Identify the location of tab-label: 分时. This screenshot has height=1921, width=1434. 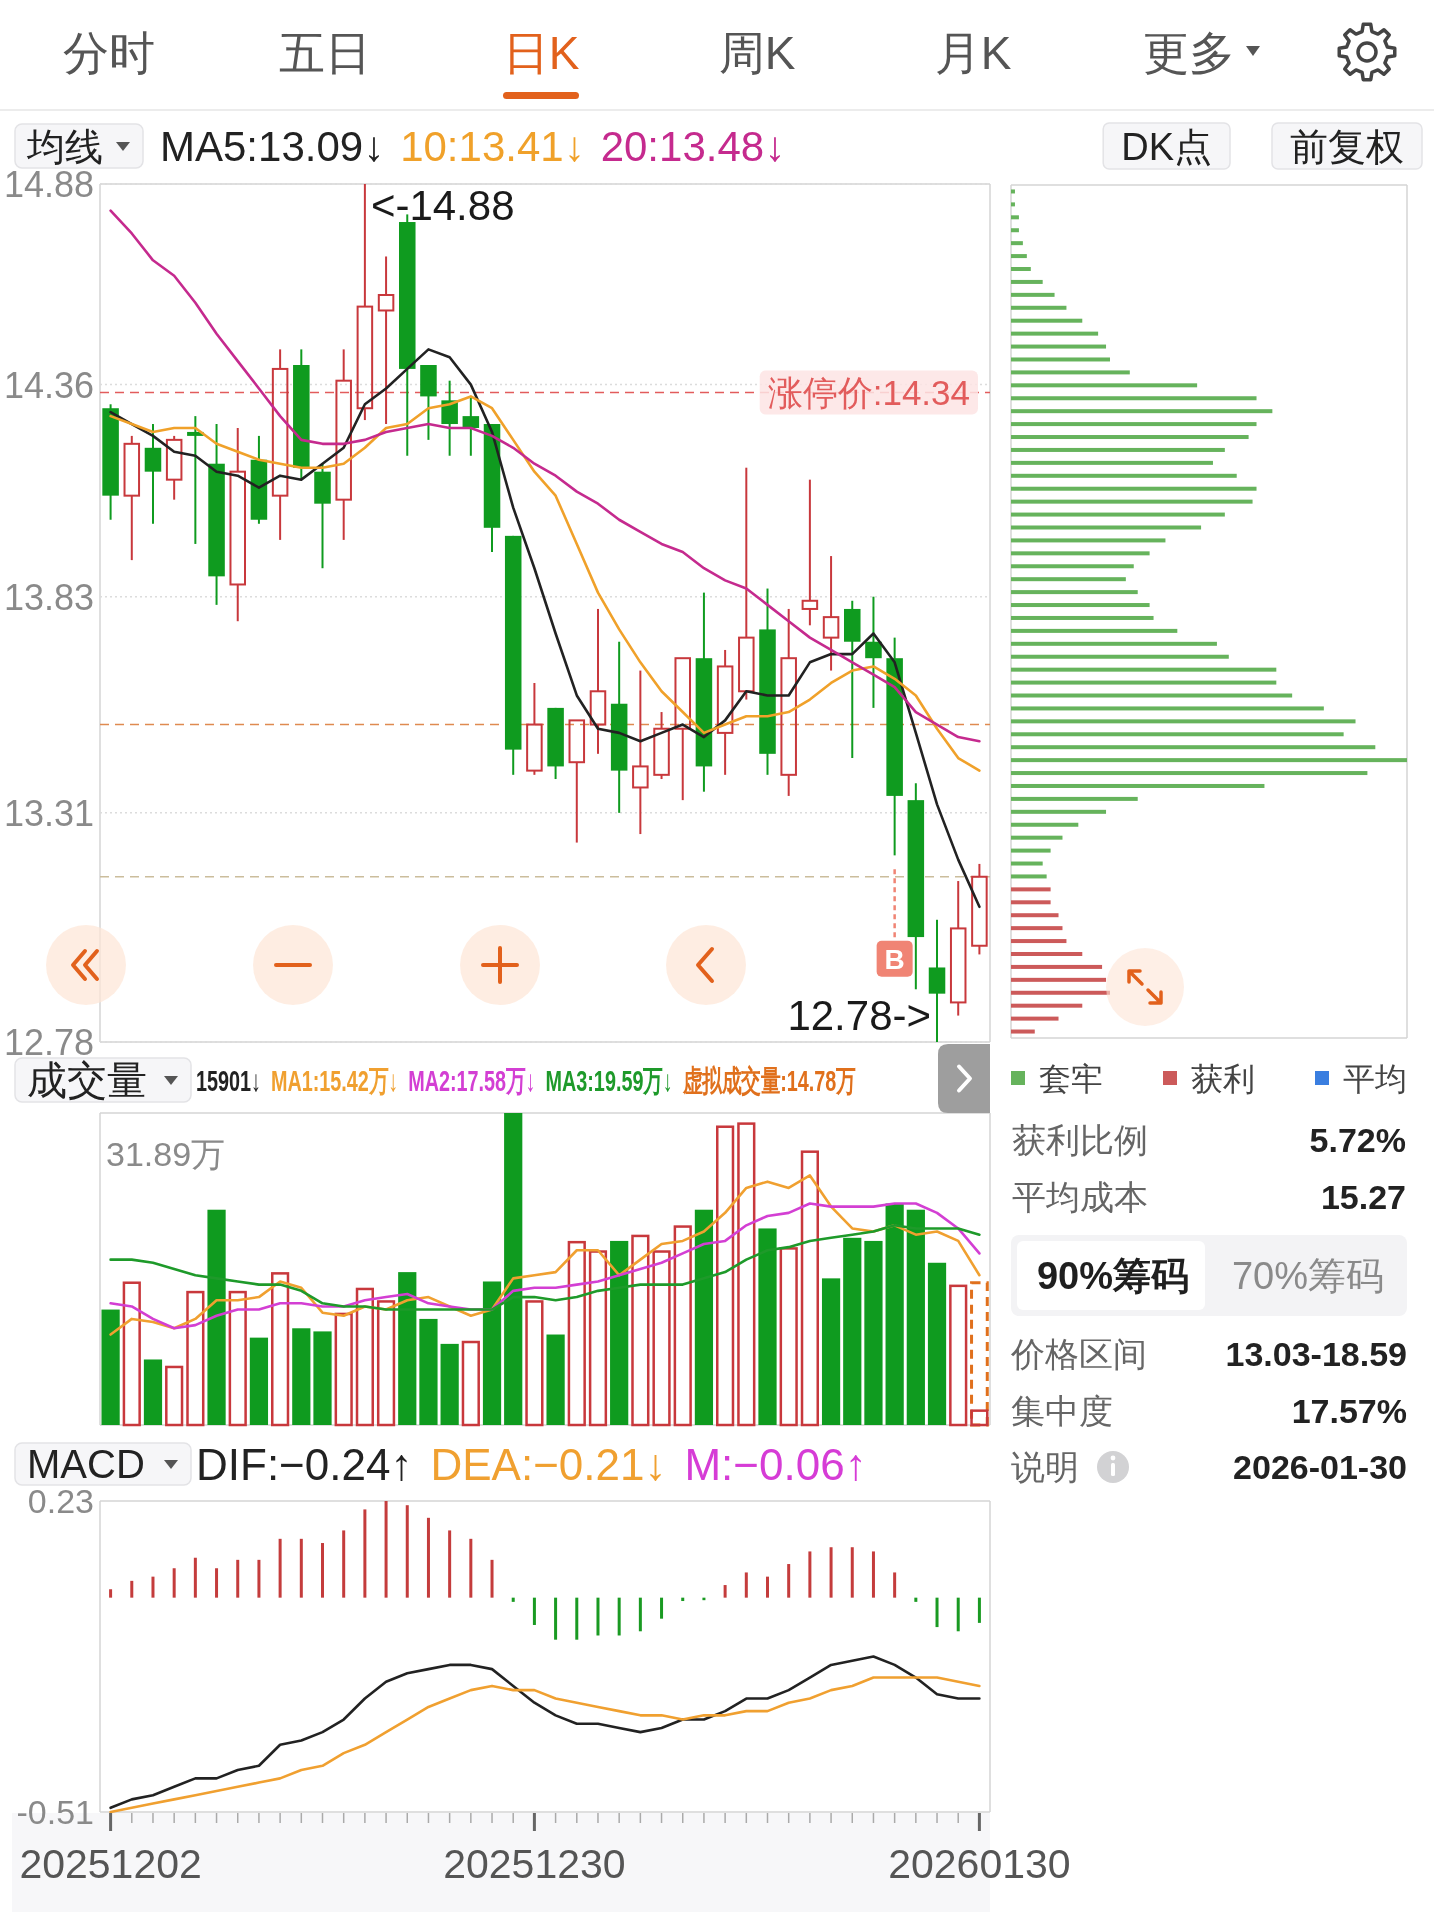
(109, 52).